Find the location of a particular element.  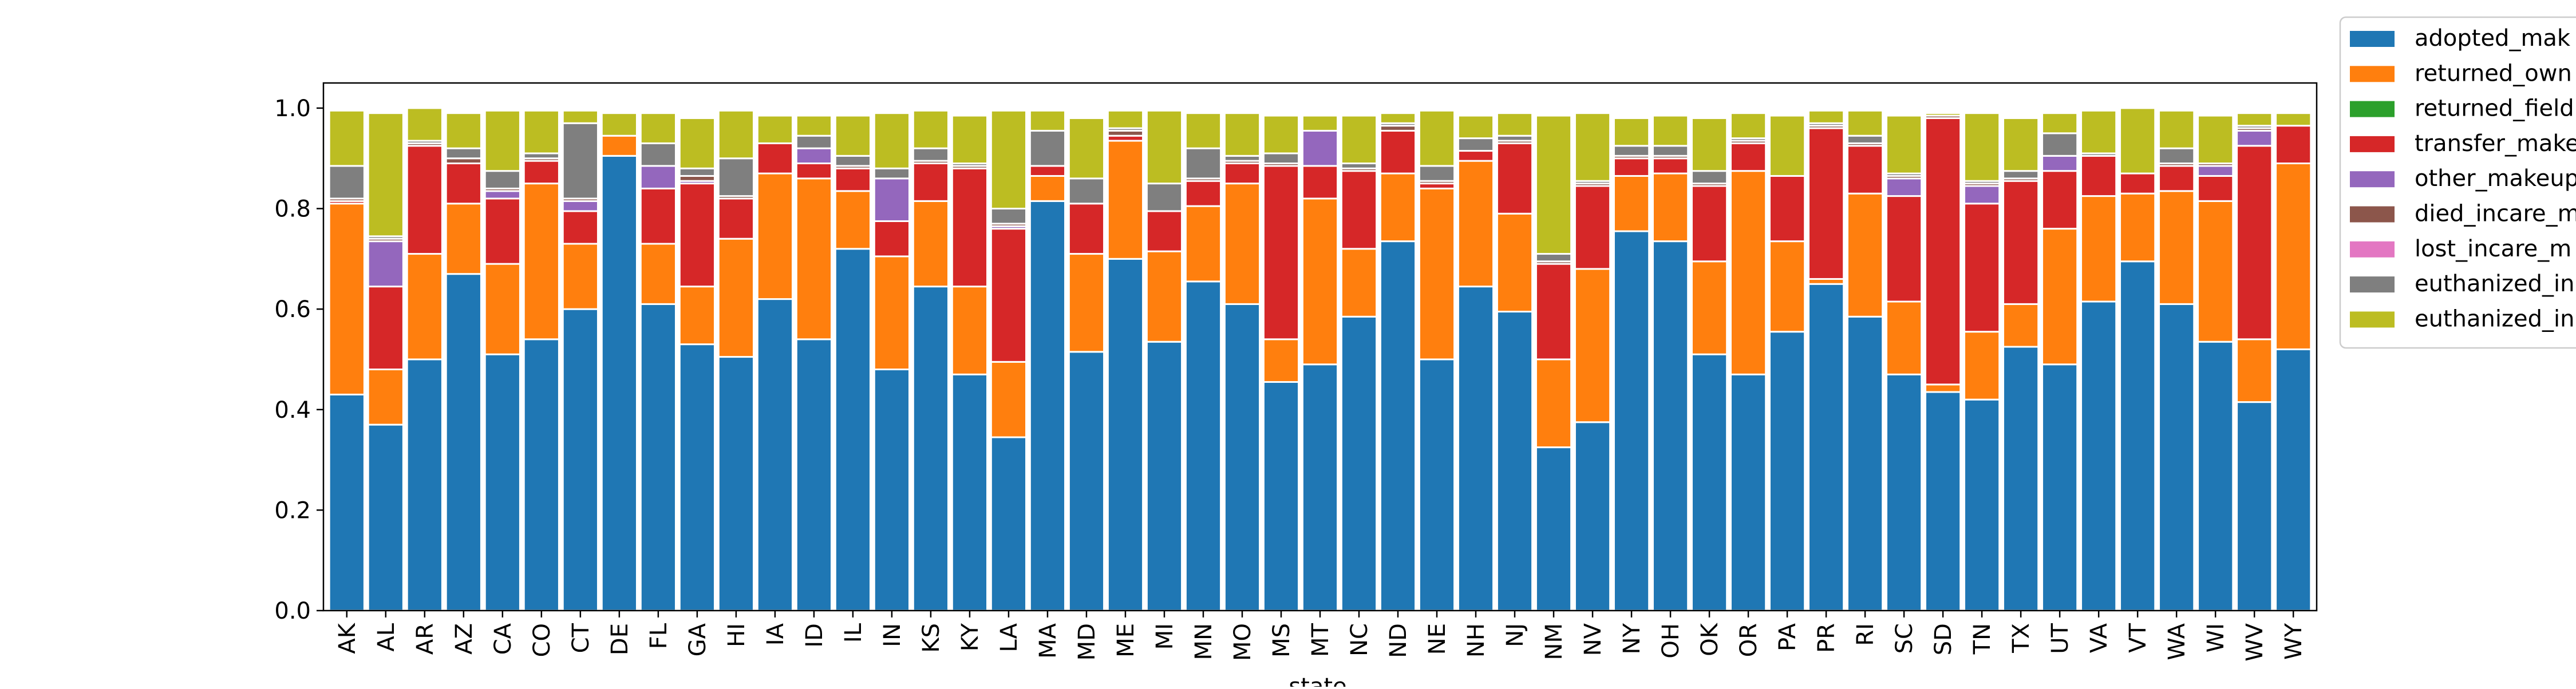

bar-segment-AL-s0 is located at coordinates (385, 517).